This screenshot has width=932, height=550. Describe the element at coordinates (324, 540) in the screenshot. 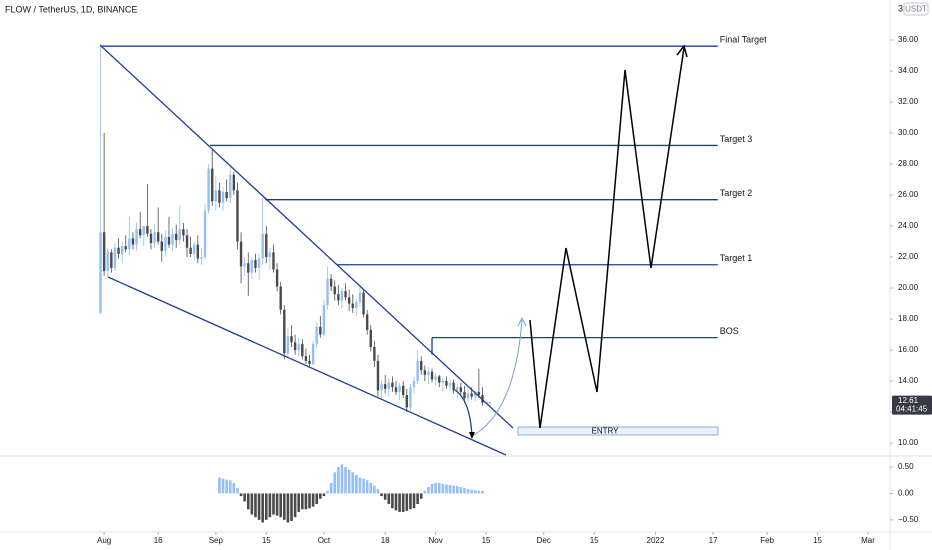

I see `x-tick-label: Oct` at that location.